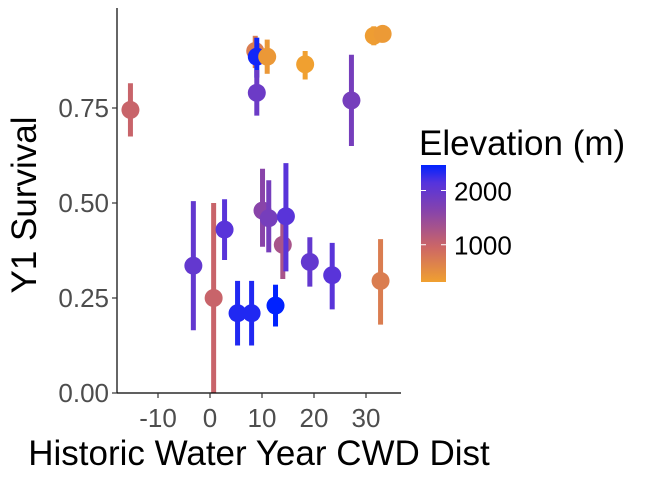 This screenshot has height=480, width=672. Describe the element at coordinates (83, 108) in the screenshot. I see `y-tick-label: 0.75` at that location.